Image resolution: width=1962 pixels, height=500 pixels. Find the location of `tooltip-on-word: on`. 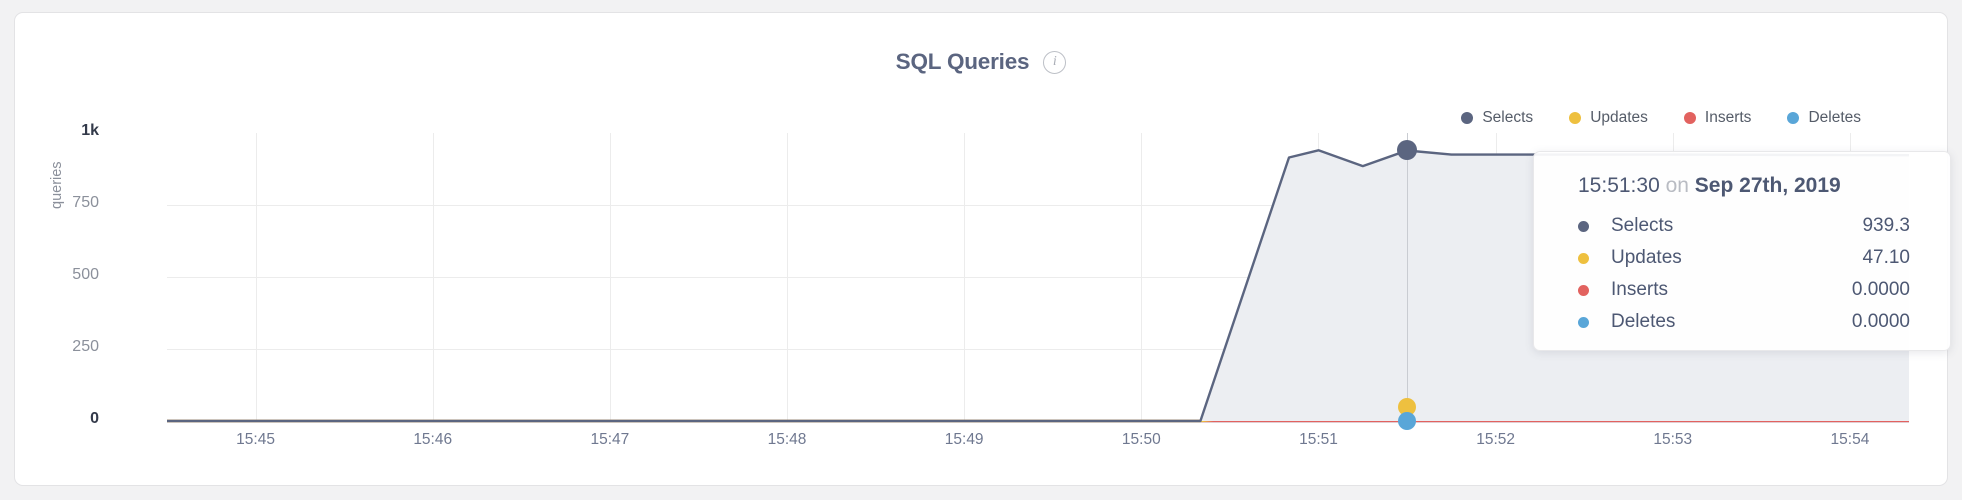

tooltip-on-word: on is located at coordinates (1677, 185).